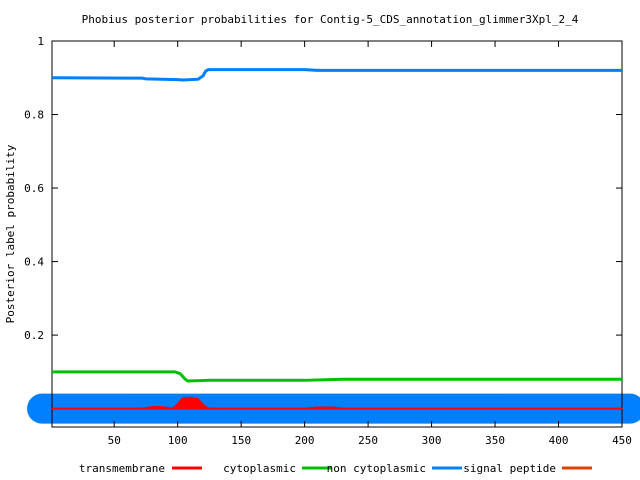  Describe the element at coordinates (34, 262) in the screenshot. I see `y-tick-label: 0.4` at that location.